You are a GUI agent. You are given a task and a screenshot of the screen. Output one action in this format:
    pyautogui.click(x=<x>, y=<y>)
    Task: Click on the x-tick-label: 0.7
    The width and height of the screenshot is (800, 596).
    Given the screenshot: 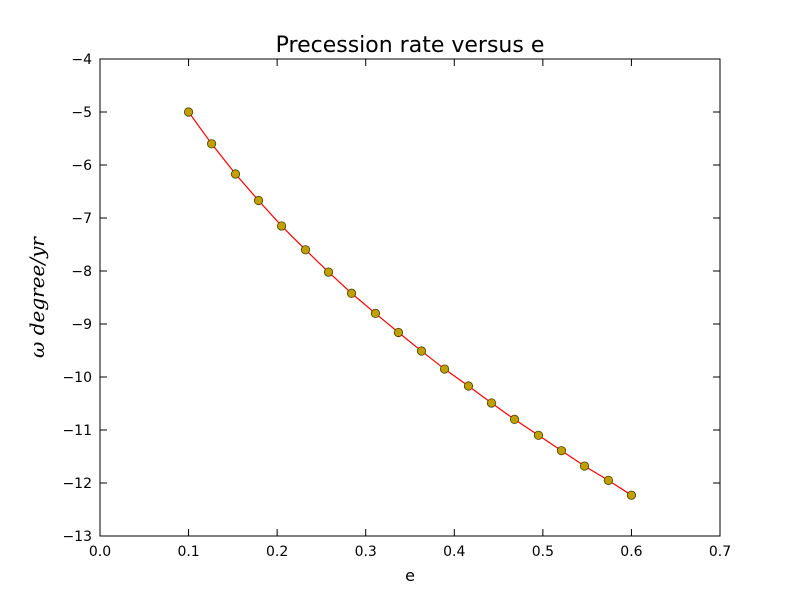 What is the action you would take?
    pyautogui.click(x=720, y=552)
    